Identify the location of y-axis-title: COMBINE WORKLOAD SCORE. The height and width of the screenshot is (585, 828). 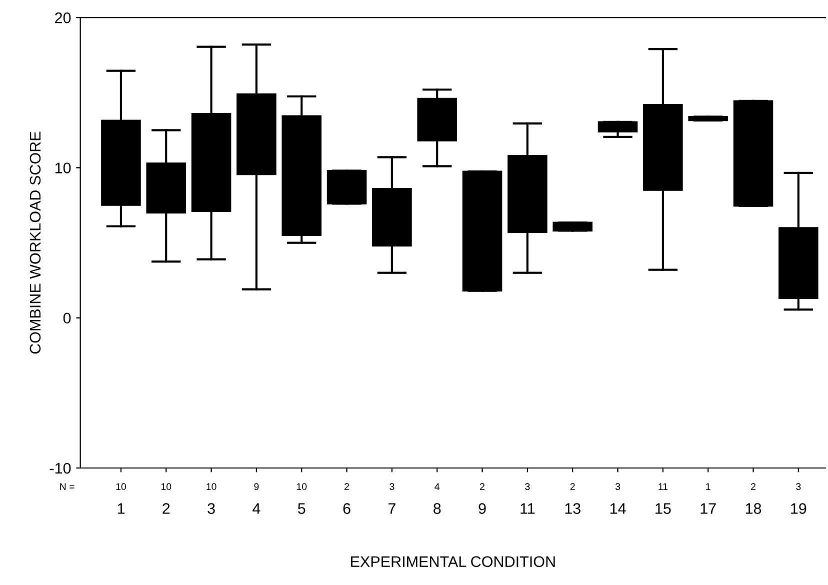
(35, 243).